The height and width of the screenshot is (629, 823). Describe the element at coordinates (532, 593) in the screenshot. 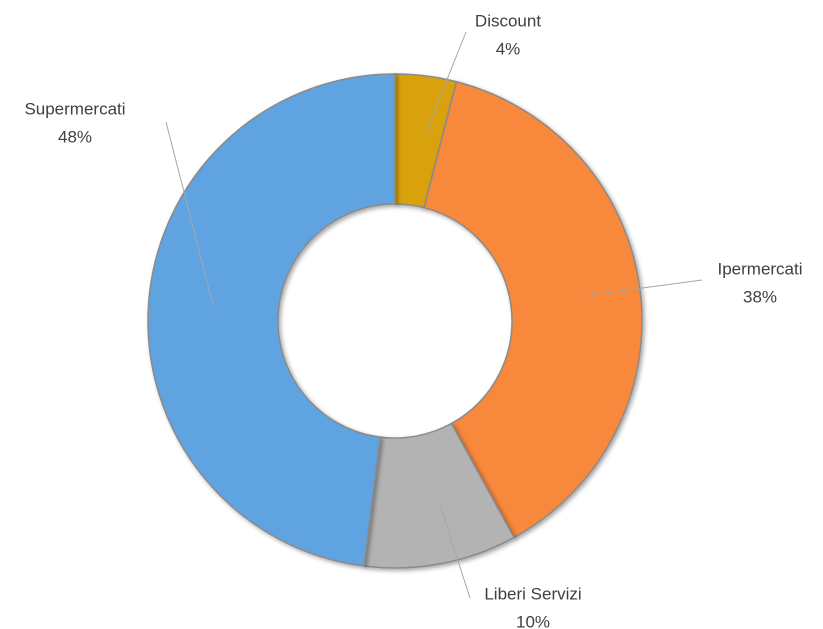

I see `slice-label: Liberi Servizi` at that location.